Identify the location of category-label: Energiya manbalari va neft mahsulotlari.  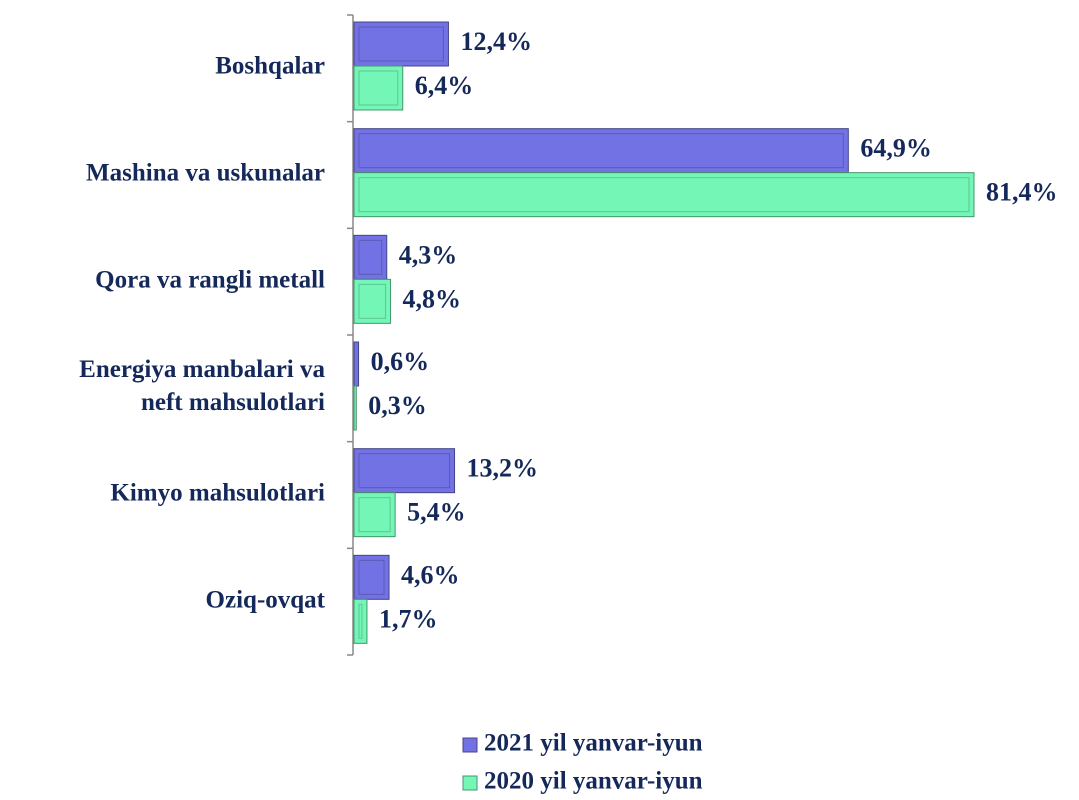
(202, 386).